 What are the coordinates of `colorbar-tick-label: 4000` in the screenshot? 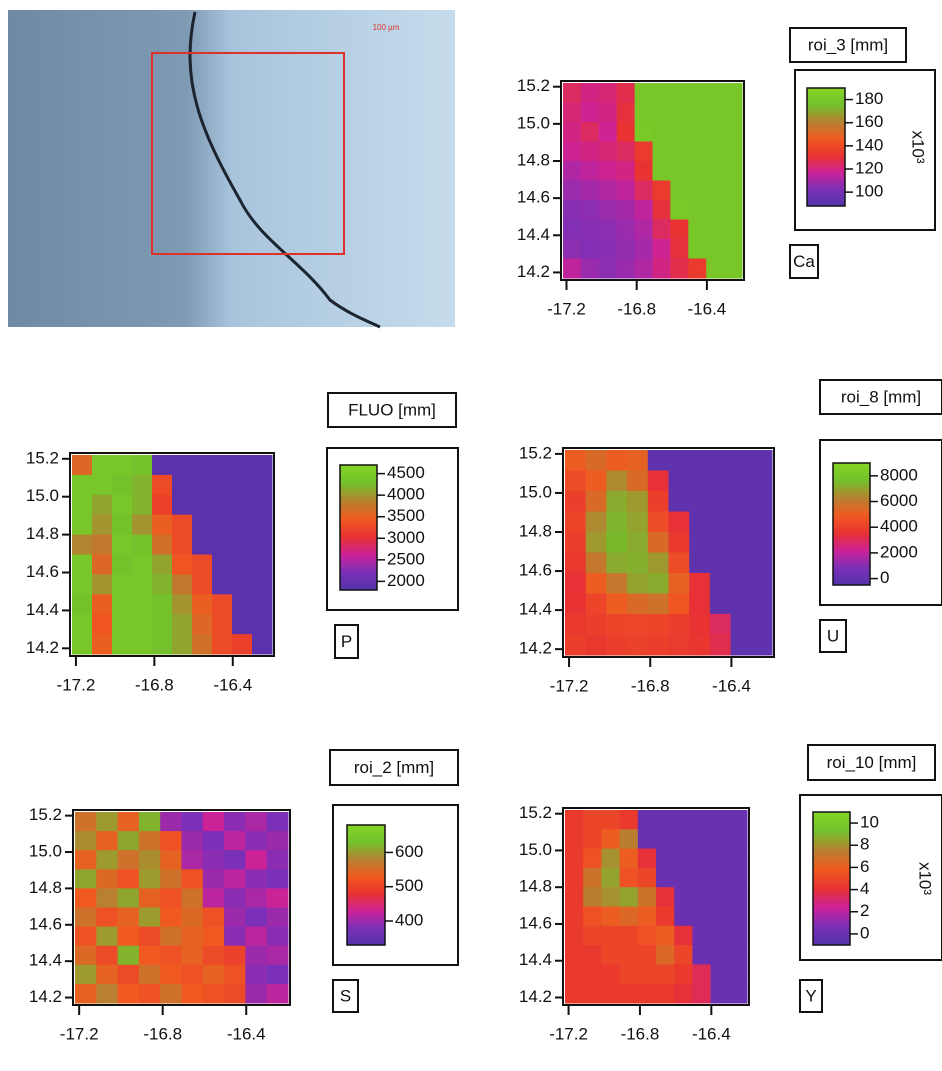 It's located at (406, 494).